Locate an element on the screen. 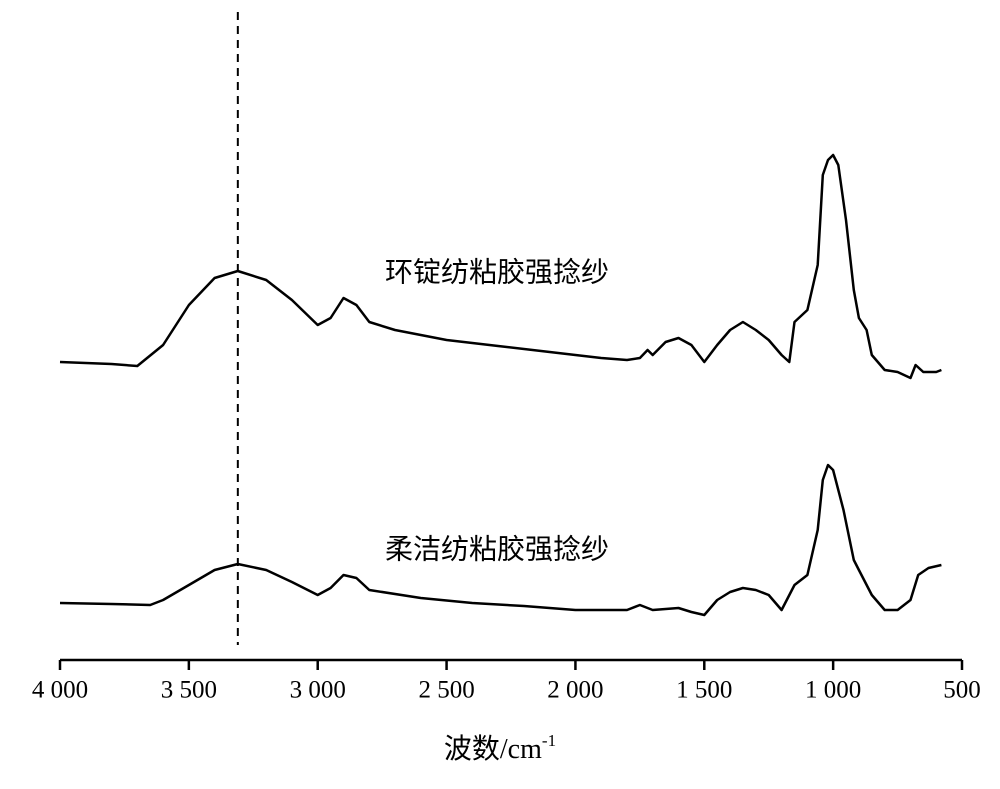 Image resolution: width=1000 pixels, height=789 pixels. x-tick-label: 3 500 is located at coordinates (189, 690).